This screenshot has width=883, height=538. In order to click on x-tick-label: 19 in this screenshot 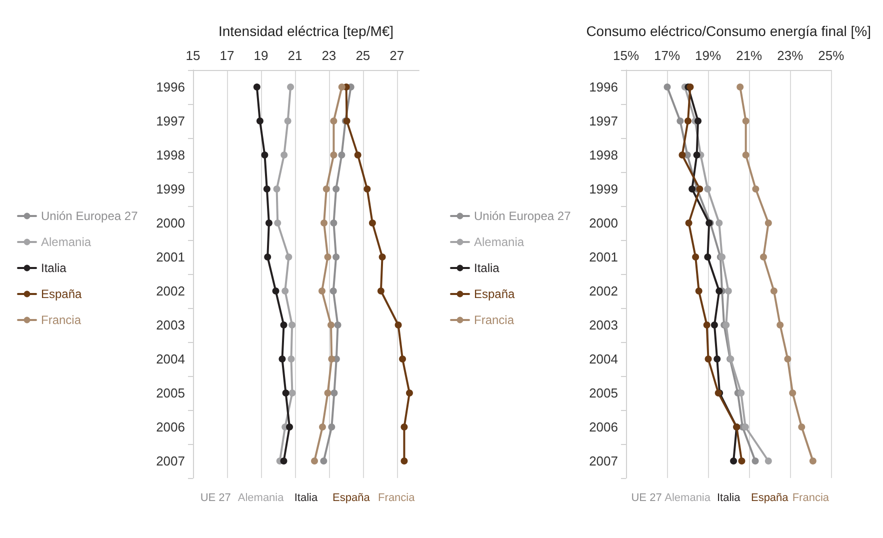, I will do `click(261, 55)`.